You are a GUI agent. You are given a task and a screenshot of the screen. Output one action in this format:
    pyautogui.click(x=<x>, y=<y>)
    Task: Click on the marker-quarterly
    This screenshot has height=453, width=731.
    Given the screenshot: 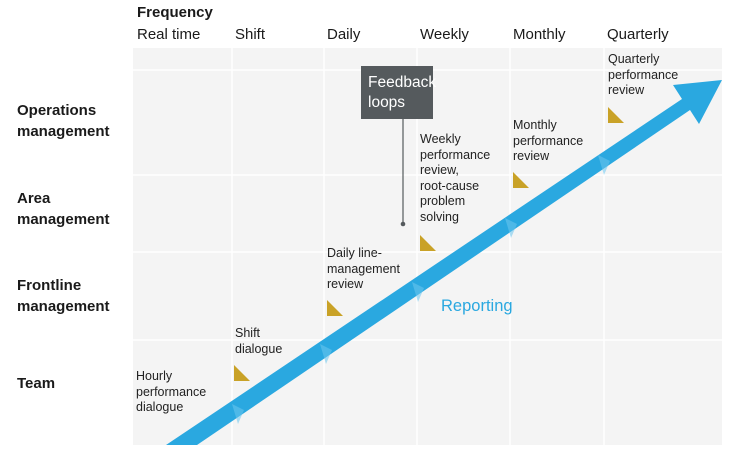 What is the action you would take?
    pyautogui.click(x=616, y=115)
    